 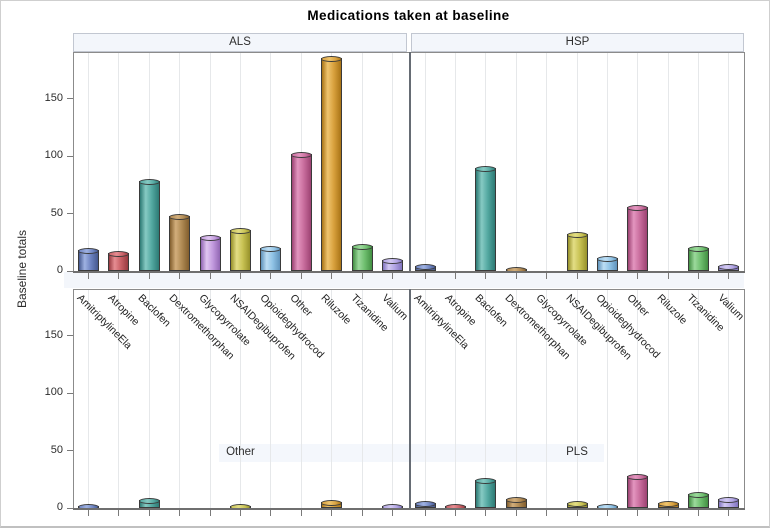 I want to click on y-tick-label: 0, so click(x=59, y=507).